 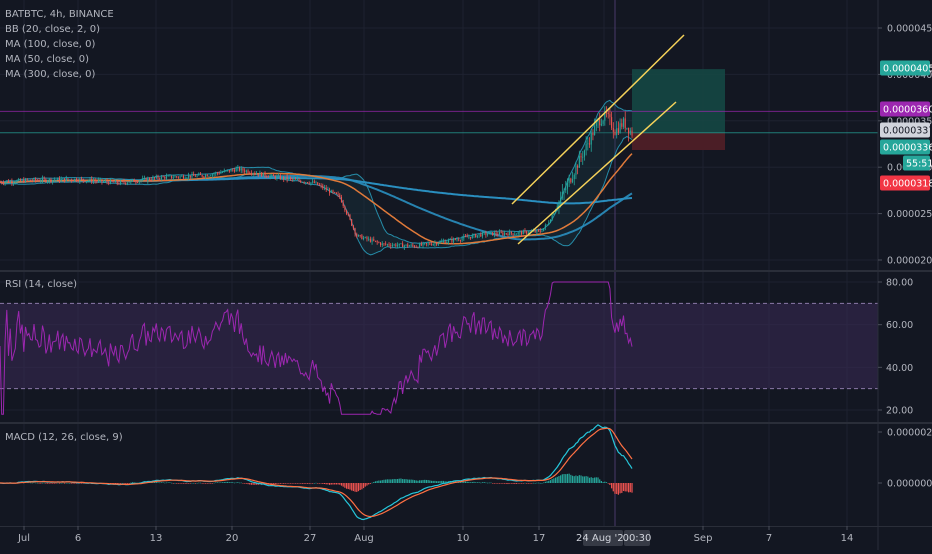 I want to click on target-price-label-bg, so click(x=905, y=68).